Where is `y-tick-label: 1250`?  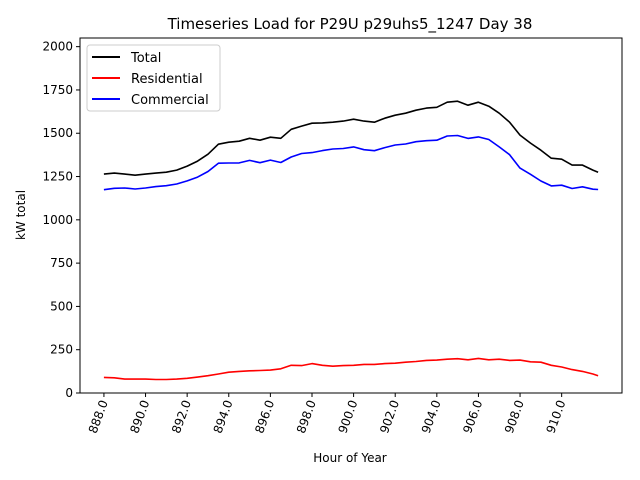 y-tick-label: 1250 is located at coordinates (57, 177).